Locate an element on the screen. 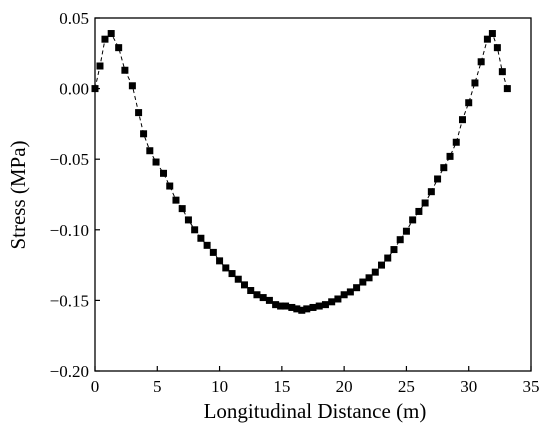 The image size is (550, 431). y-tick-label: −0.15 is located at coordinates (69, 300).